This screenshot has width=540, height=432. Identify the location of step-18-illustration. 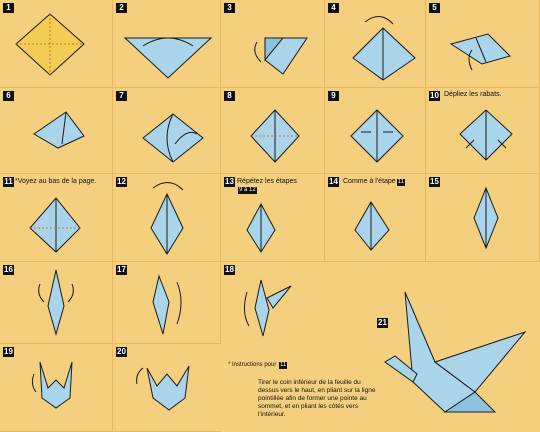
(267, 308).